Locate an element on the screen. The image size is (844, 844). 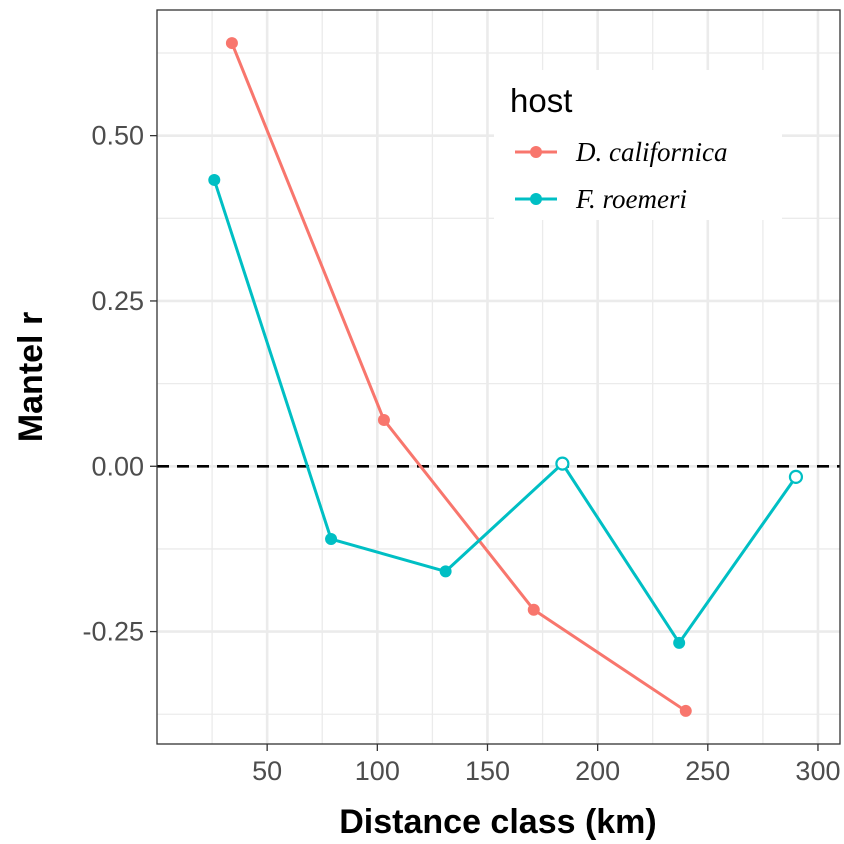
legend-title: host is located at coordinates (541, 100).